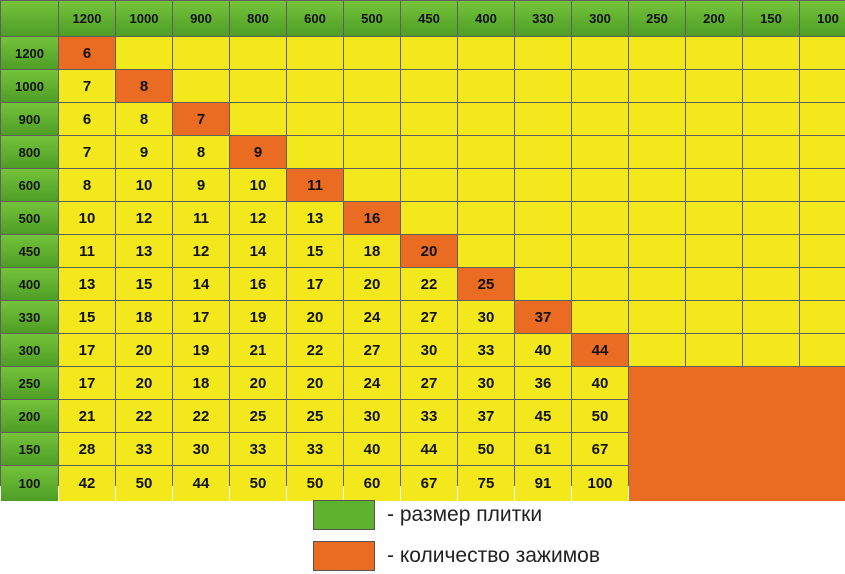 The width and height of the screenshot is (845, 574). What do you see at coordinates (29, 86) in the screenshot?
I see `row-header: 1000` at bounding box center [29, 86].